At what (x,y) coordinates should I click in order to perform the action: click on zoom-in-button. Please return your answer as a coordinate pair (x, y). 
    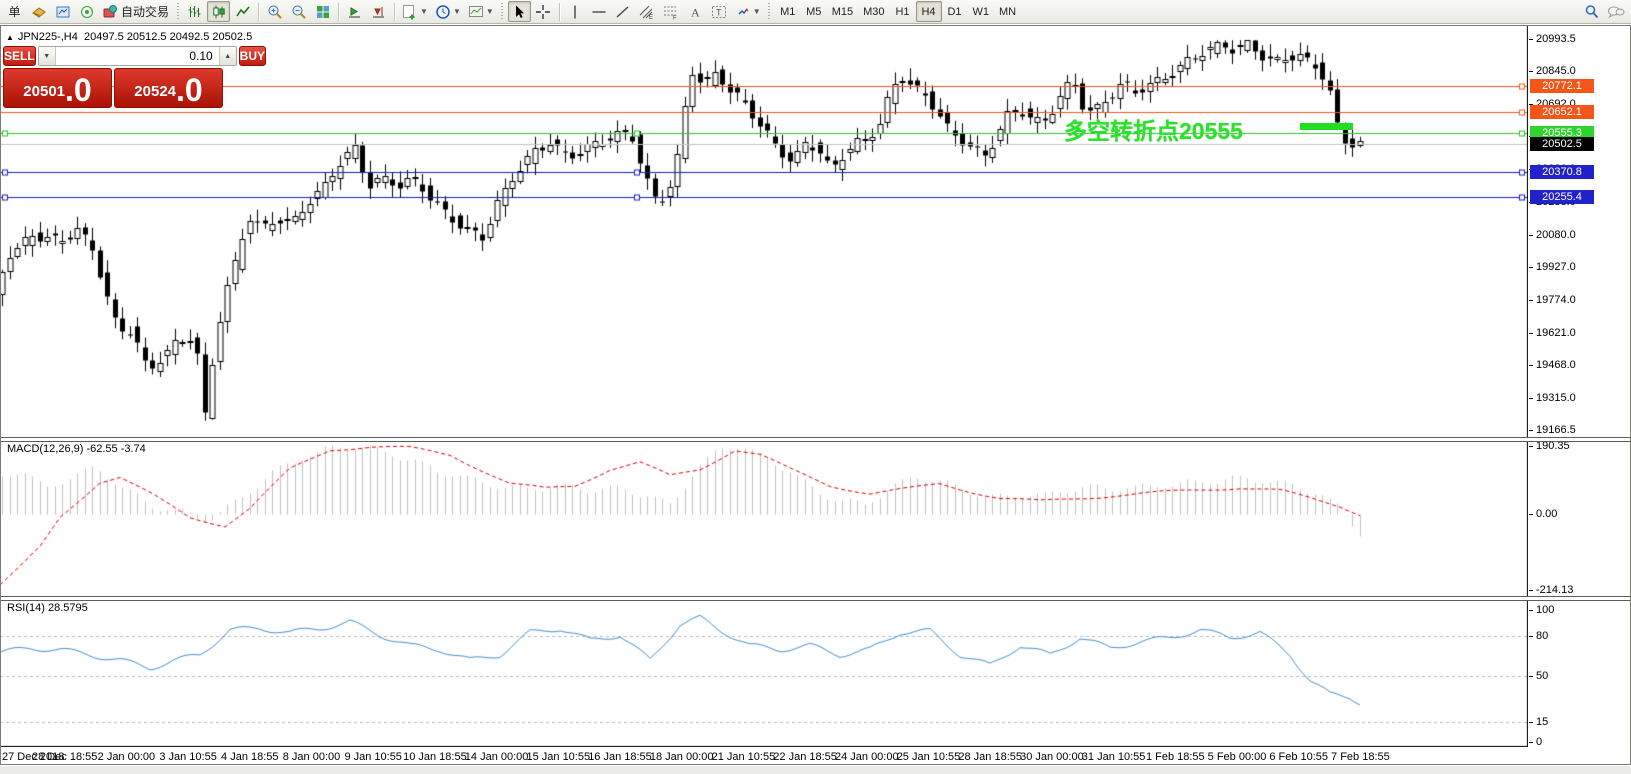
    Looking at the image, I should click on (274, 11).